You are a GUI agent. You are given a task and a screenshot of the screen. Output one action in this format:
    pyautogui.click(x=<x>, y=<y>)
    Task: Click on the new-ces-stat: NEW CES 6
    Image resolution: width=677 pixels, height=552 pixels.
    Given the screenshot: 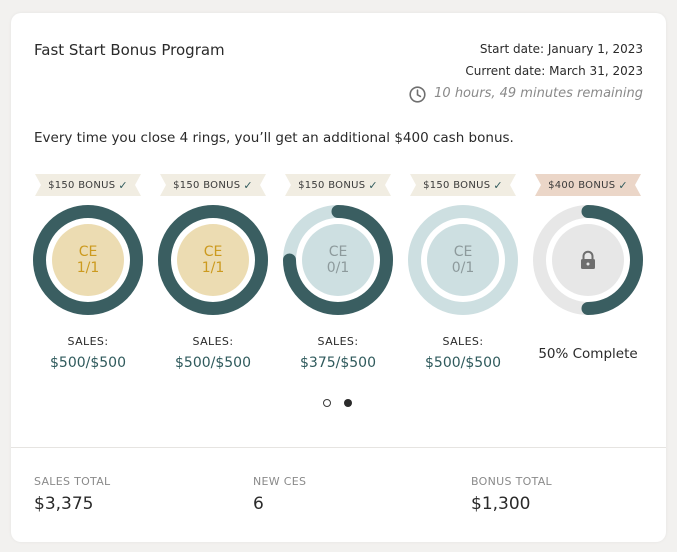 What is the action you would take?
    pyautogui.click(x=279, y=494)
    